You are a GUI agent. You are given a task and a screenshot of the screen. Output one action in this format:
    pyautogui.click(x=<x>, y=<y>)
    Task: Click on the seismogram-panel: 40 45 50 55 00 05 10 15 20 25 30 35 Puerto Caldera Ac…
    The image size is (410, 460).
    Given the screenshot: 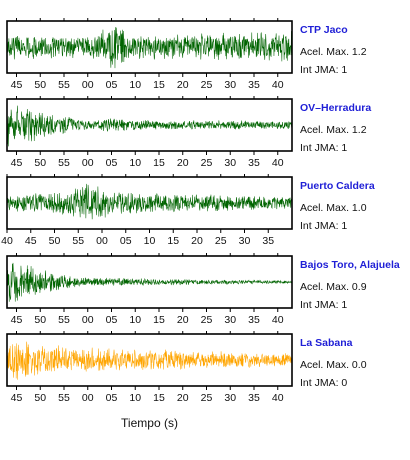 What is the action you would take?
    pyautogui.click(x=188, y=210)
    